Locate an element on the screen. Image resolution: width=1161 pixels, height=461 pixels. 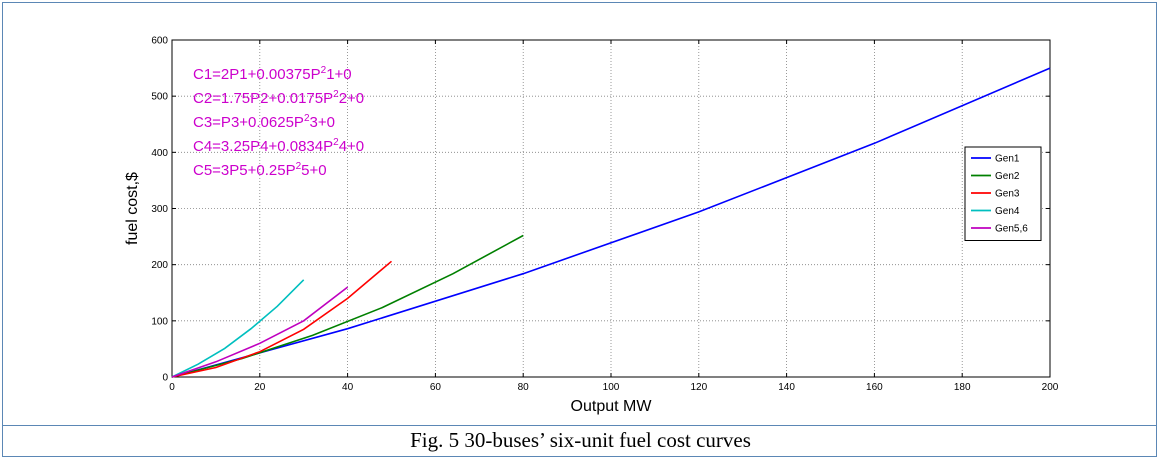
equation-4: C4=3.25P4+0.0834P24+0 is located at coordinates (278, 146).